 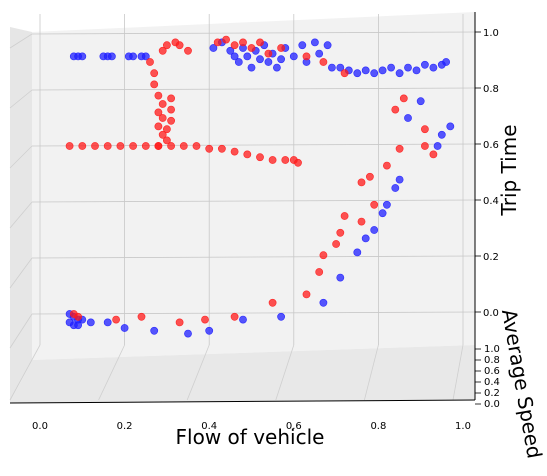 I want to click on y-tick-label: 0.2, so click(x=492, y=393).